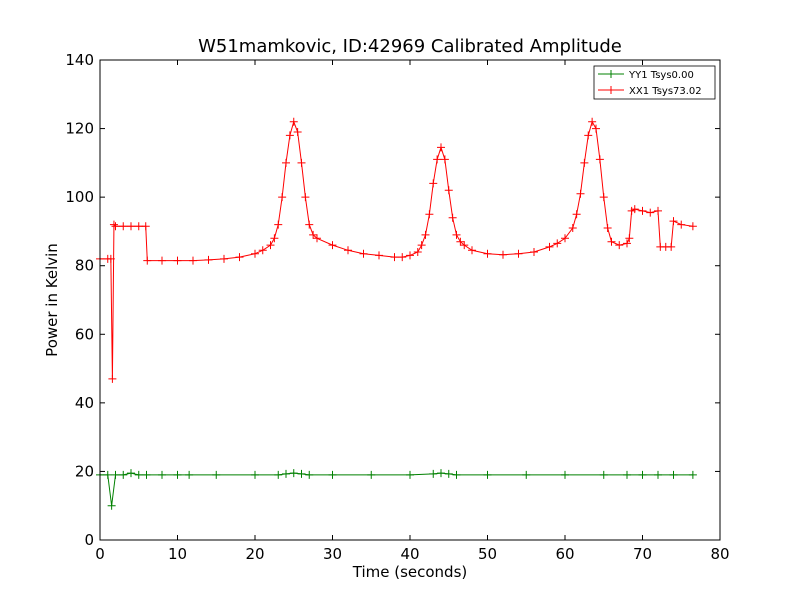  I want to click on y-tick-label: 20, so click(84, 471).